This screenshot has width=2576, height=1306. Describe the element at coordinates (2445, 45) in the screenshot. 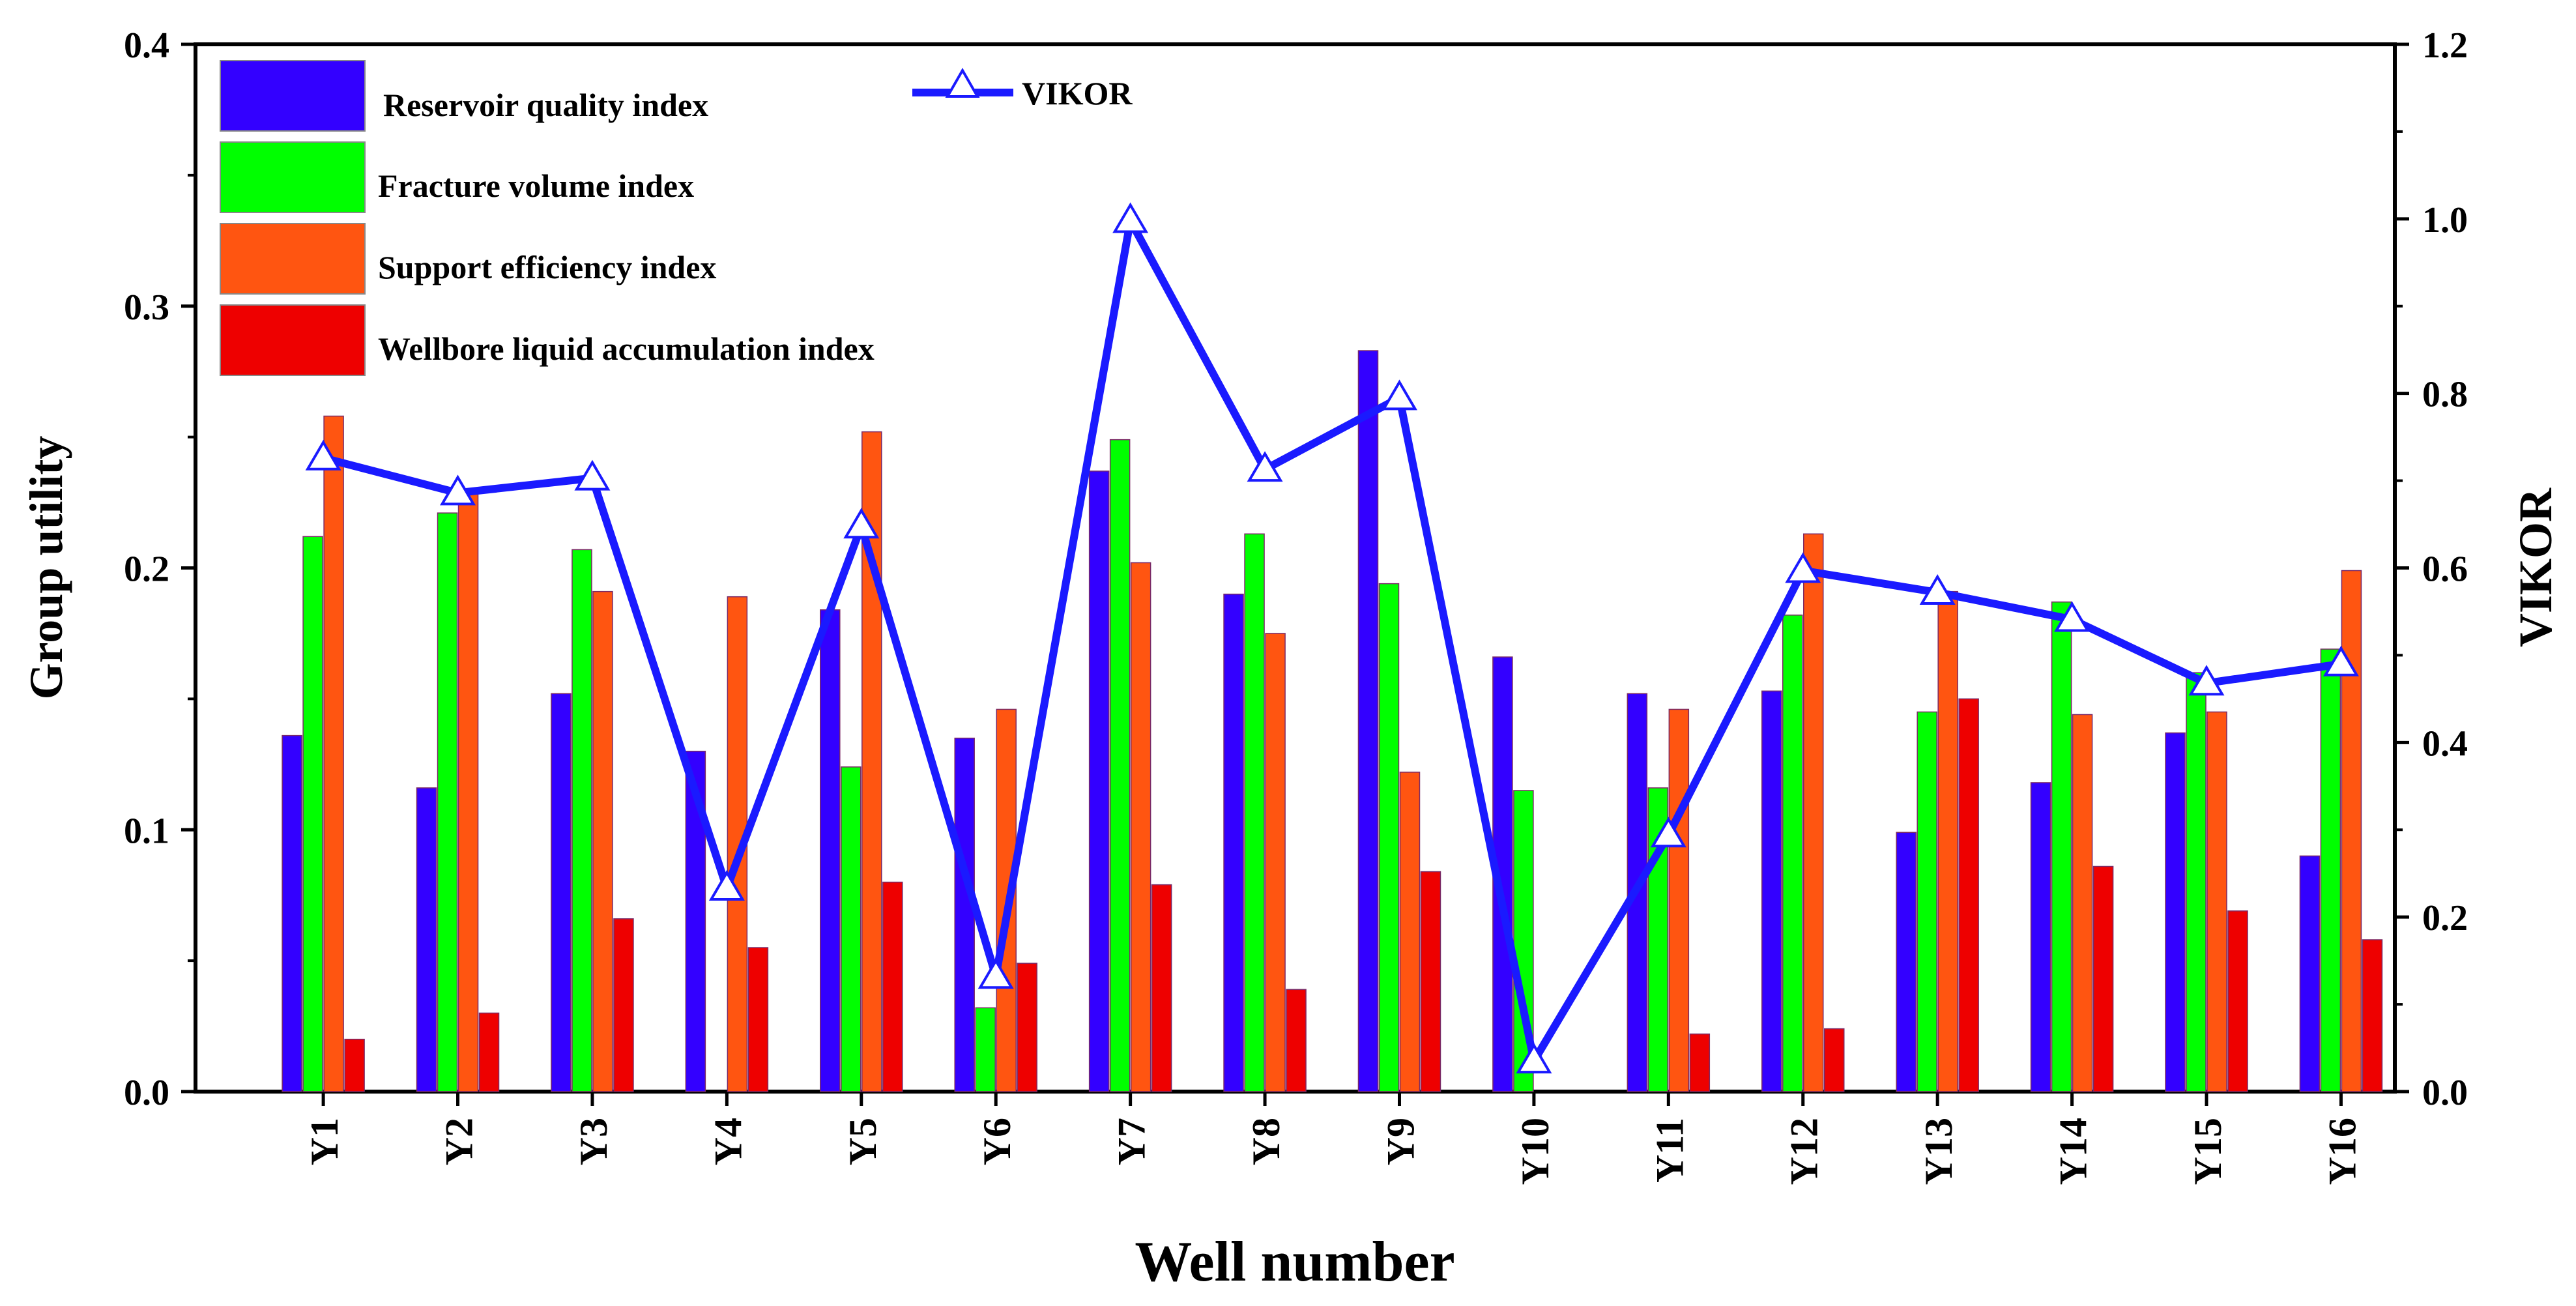

I see `y2-tick-label: 1.2` at that location.